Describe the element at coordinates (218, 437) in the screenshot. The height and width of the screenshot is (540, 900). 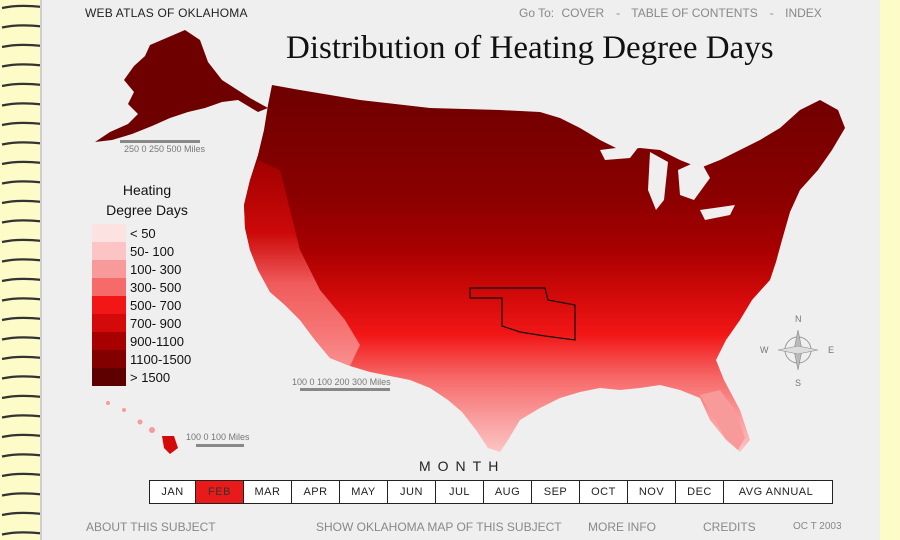
I see `hawaii-scale-label: 100 0 100 Miles` at that location.